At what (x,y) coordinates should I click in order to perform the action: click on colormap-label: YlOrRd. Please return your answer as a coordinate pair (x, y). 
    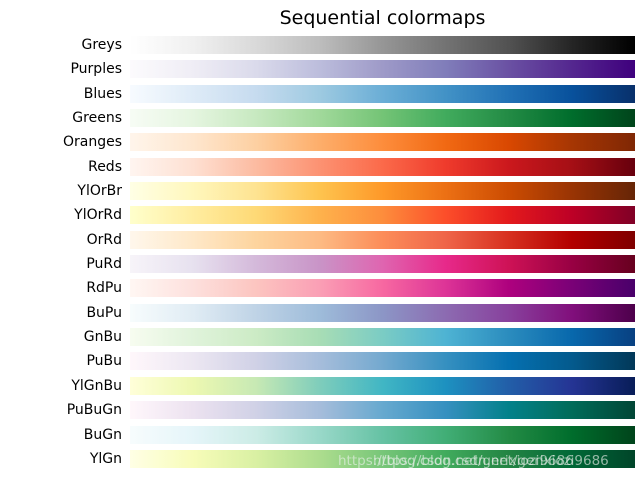
    Looking at the image, I should click on (98, 215).